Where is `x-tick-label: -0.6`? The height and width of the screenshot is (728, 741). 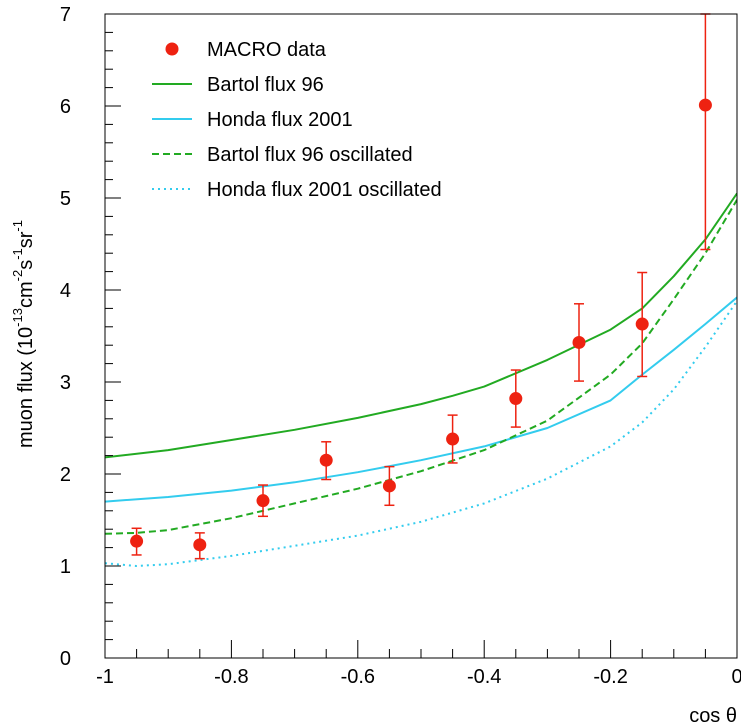
x-tick-label: -0.6 is located at coordinates (358, 677).